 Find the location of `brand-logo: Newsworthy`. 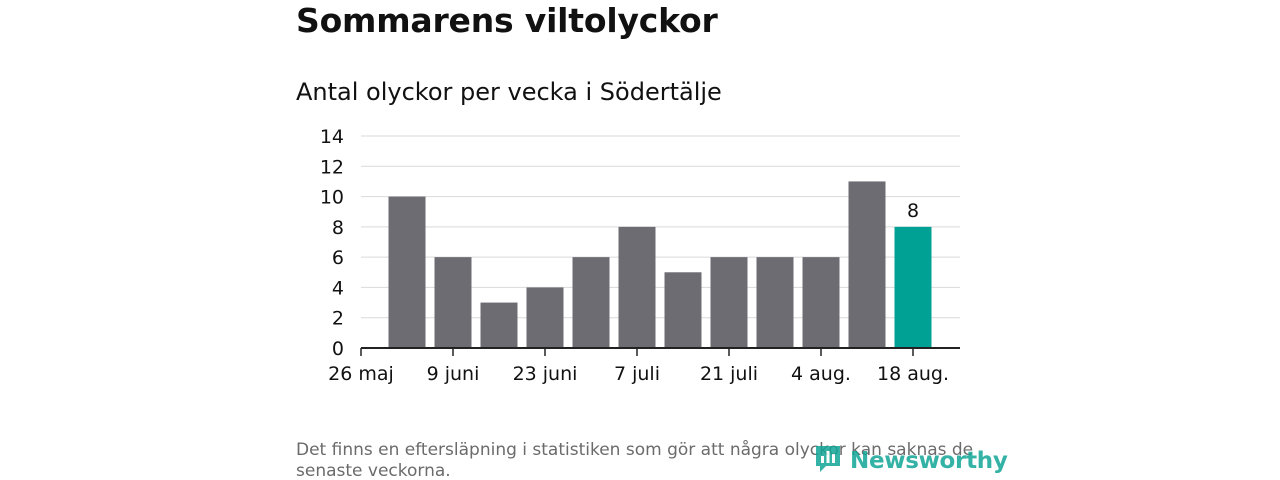

brand-logo: Newsworthy is located at coordinates (911, 461).